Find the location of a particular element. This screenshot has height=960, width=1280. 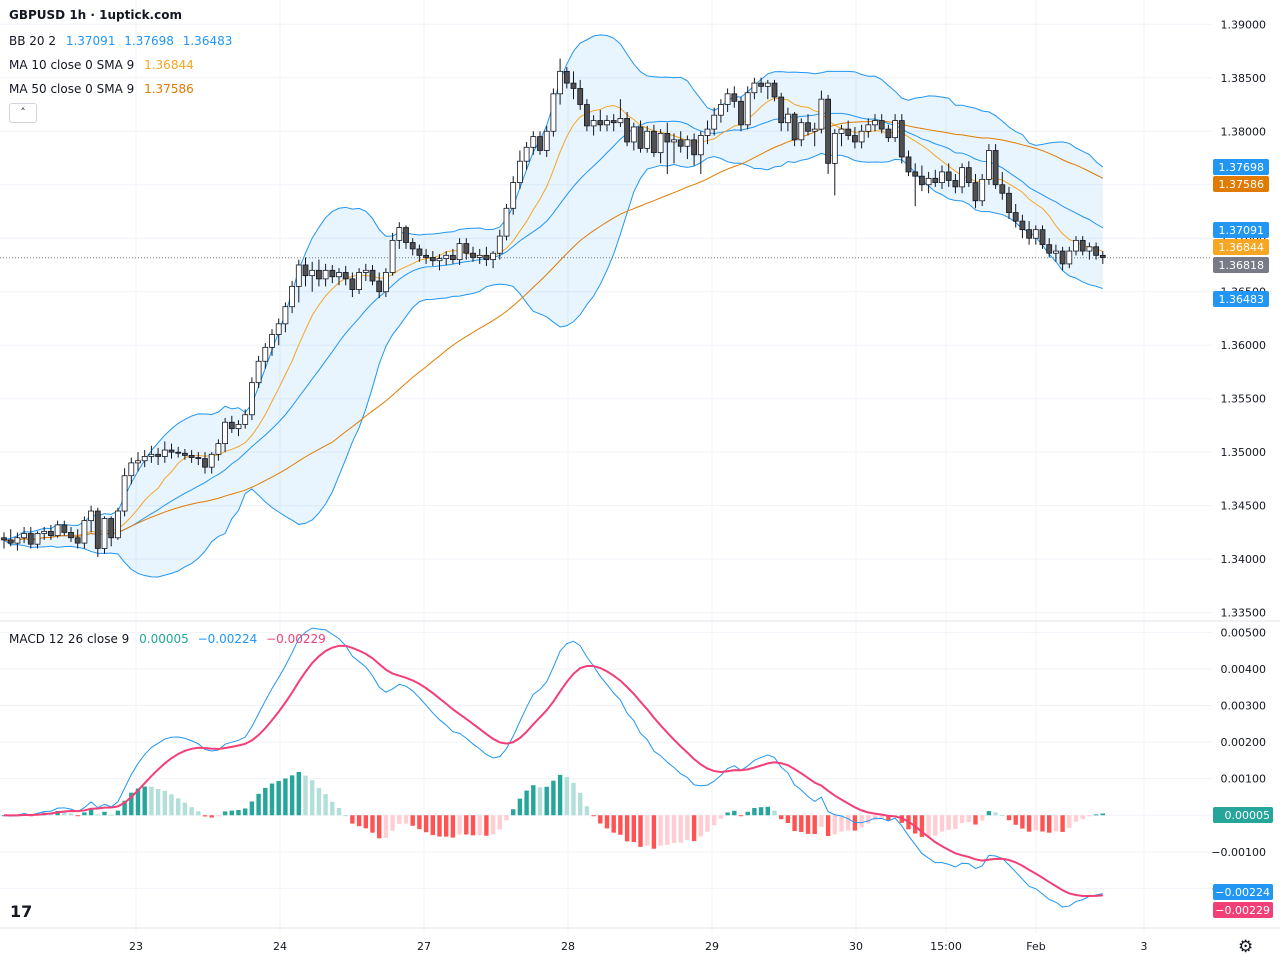

legend-ma50: MA 50 close 0 SMA 9 1.37586 is located at coordinates (104, 89).